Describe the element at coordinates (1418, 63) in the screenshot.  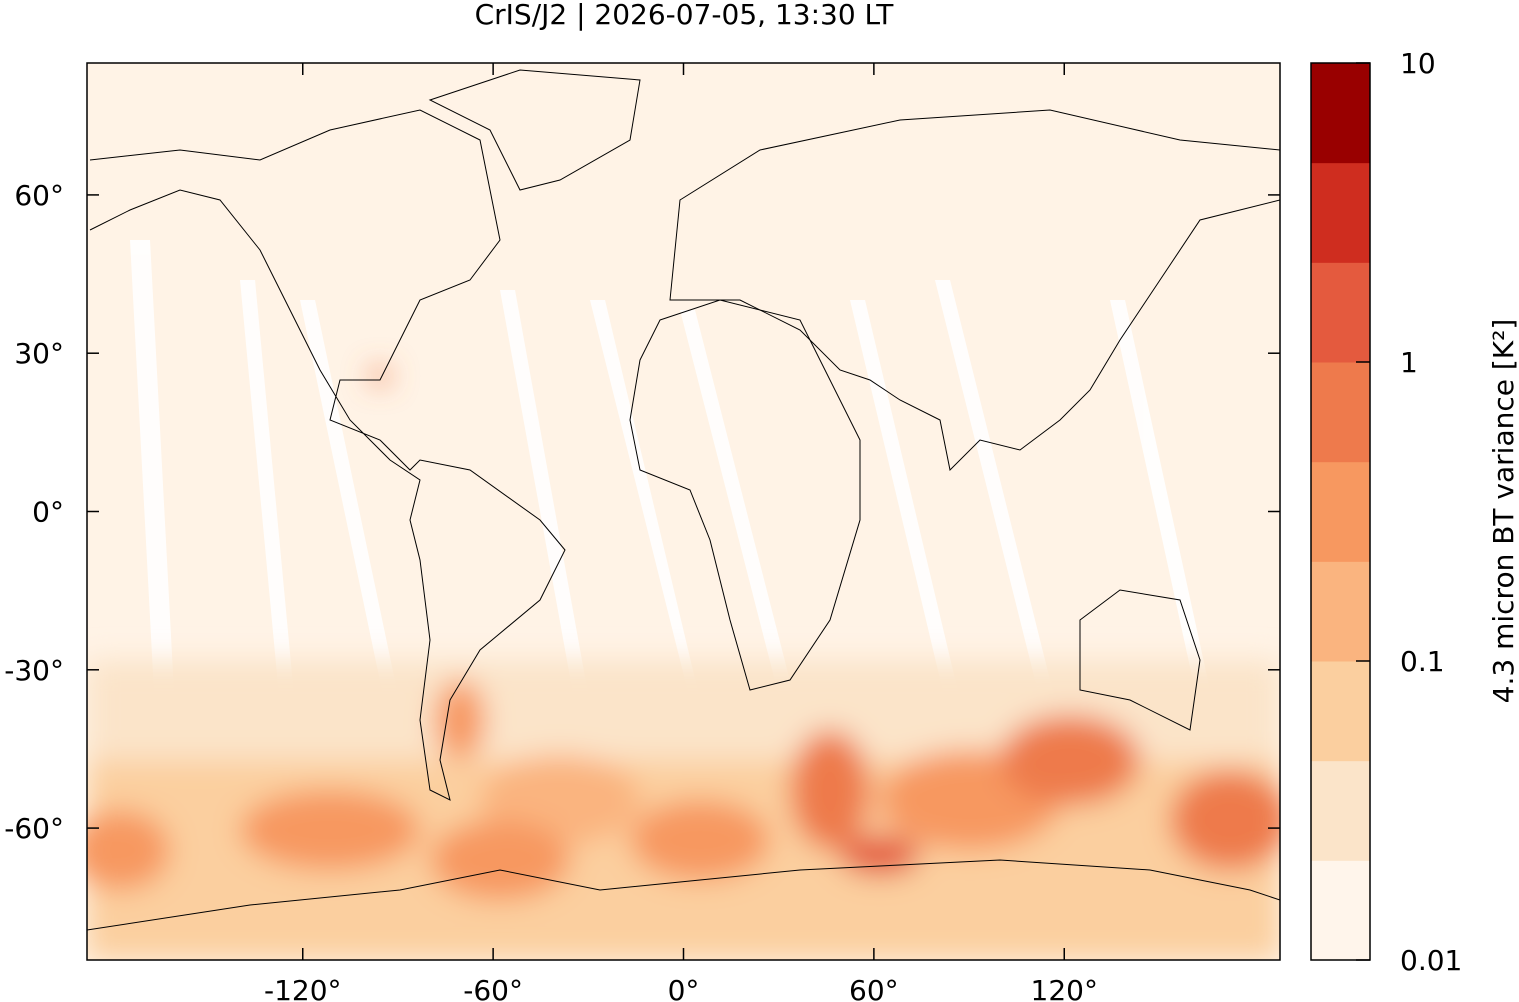
I see `colorbar-tick-label: 10` at that location.